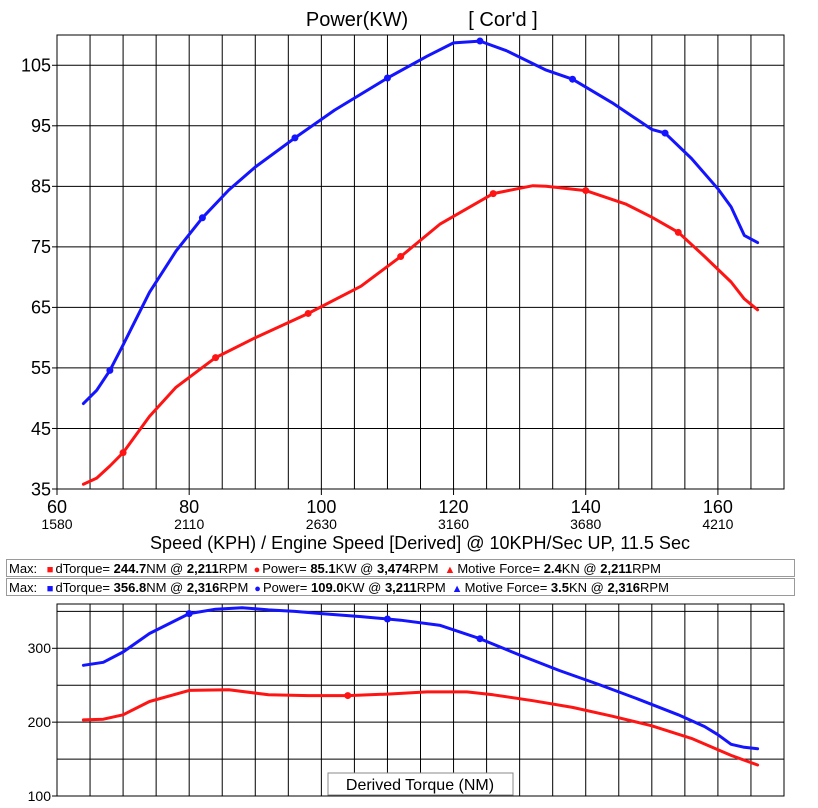  What do you see at coordinates (40, 648) in the screenshot?
I see `y-tick-label: 300` at bounding box center [40, 648].